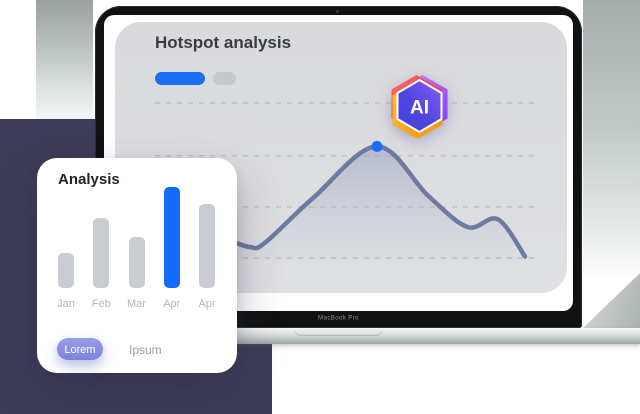 This screenshot has width=640, height=414. I want to click on legend-chip-secondary, so click(224, 78).